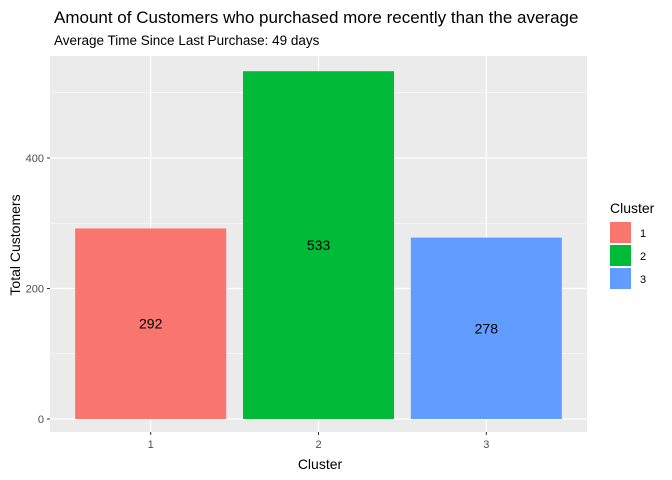  Describe the element at coordinates (318, 286) in the screenshot. I see `data-labels: 292 533 278` at that location.